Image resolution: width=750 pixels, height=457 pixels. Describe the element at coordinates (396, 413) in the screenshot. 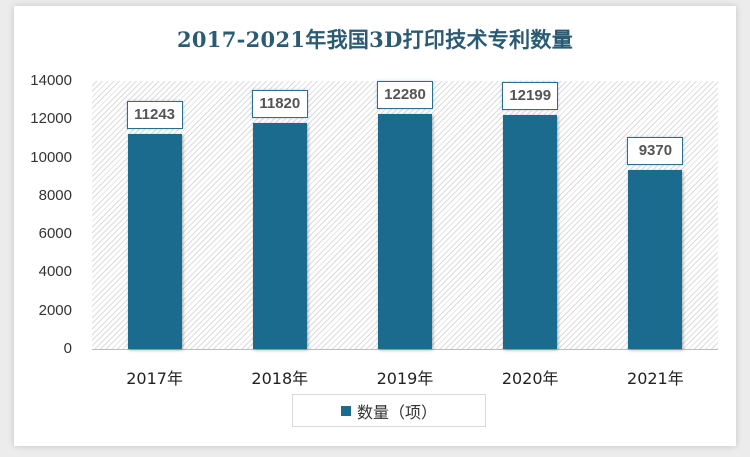

I see `legend-label: 数量（项）` at that location.